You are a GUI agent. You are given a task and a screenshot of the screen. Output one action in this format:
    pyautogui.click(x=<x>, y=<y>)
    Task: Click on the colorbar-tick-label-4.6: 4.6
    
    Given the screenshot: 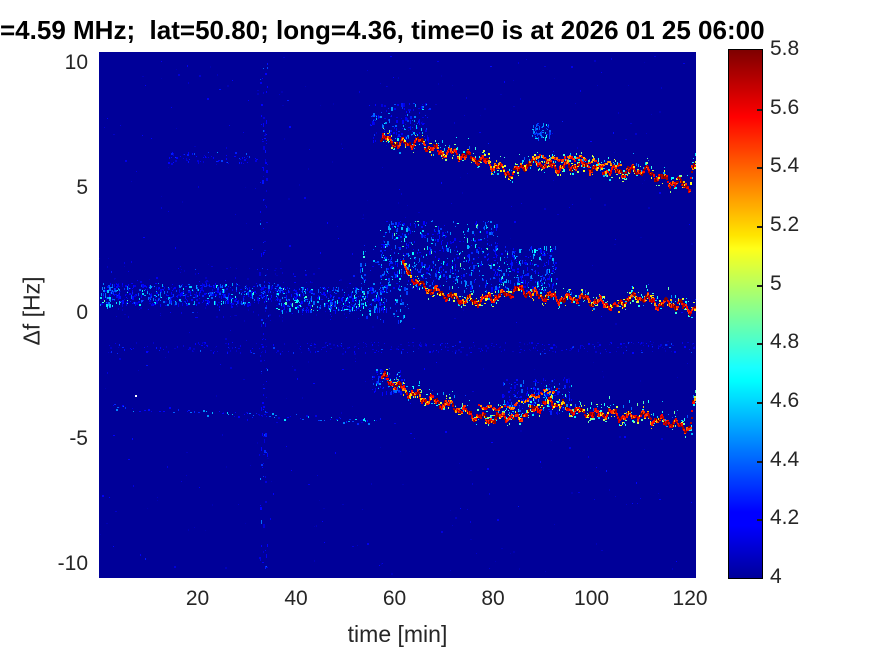 What is the action you would take?
    pyautogui.click(x=785, y=400)
    